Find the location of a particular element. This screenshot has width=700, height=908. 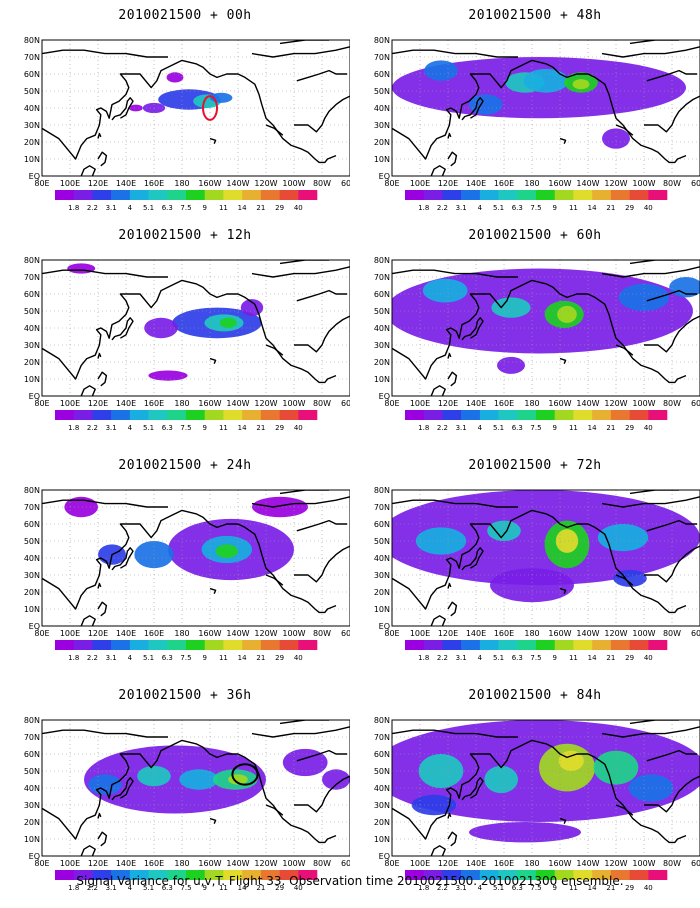

panel-title: 2010021500 + 60h is located at coordinates (535, 235).